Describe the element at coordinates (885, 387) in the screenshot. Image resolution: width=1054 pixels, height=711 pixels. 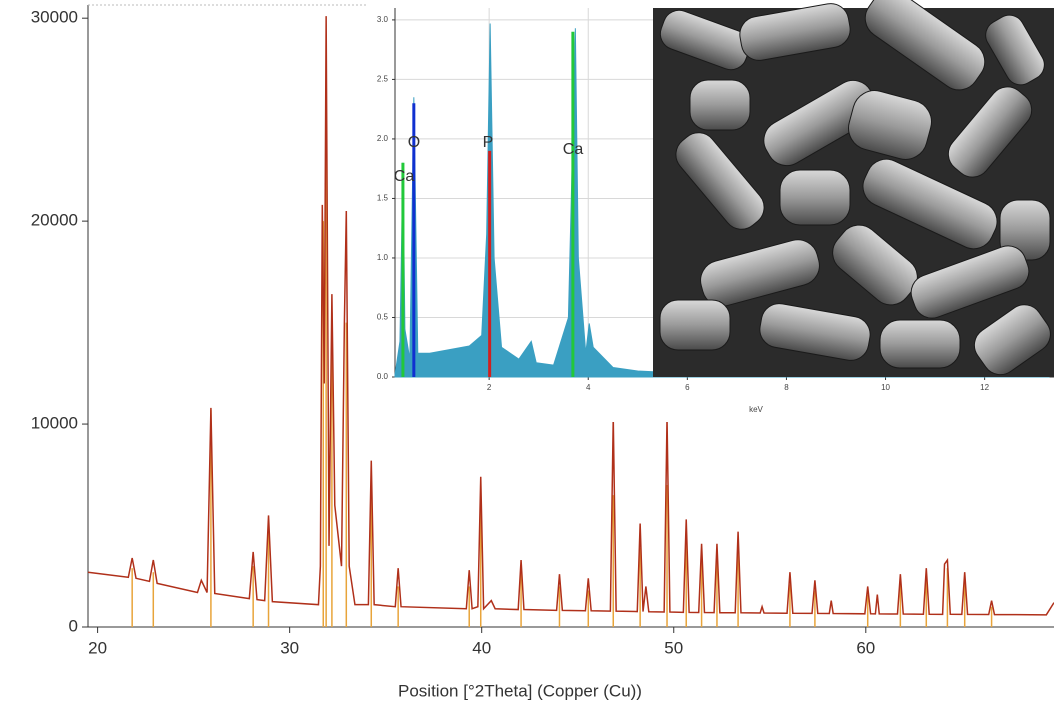
I see `x-tick-label: 10` at that location.